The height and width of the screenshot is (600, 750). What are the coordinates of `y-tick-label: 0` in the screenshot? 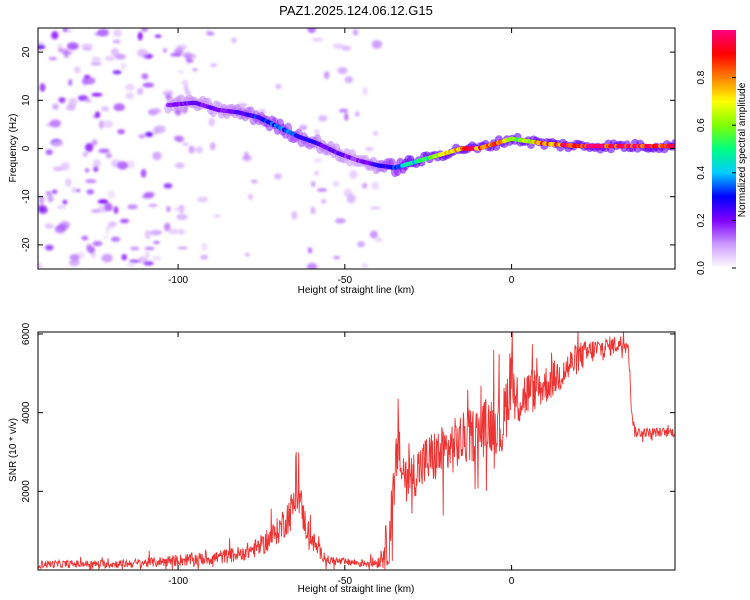 It's located at (26, 148).